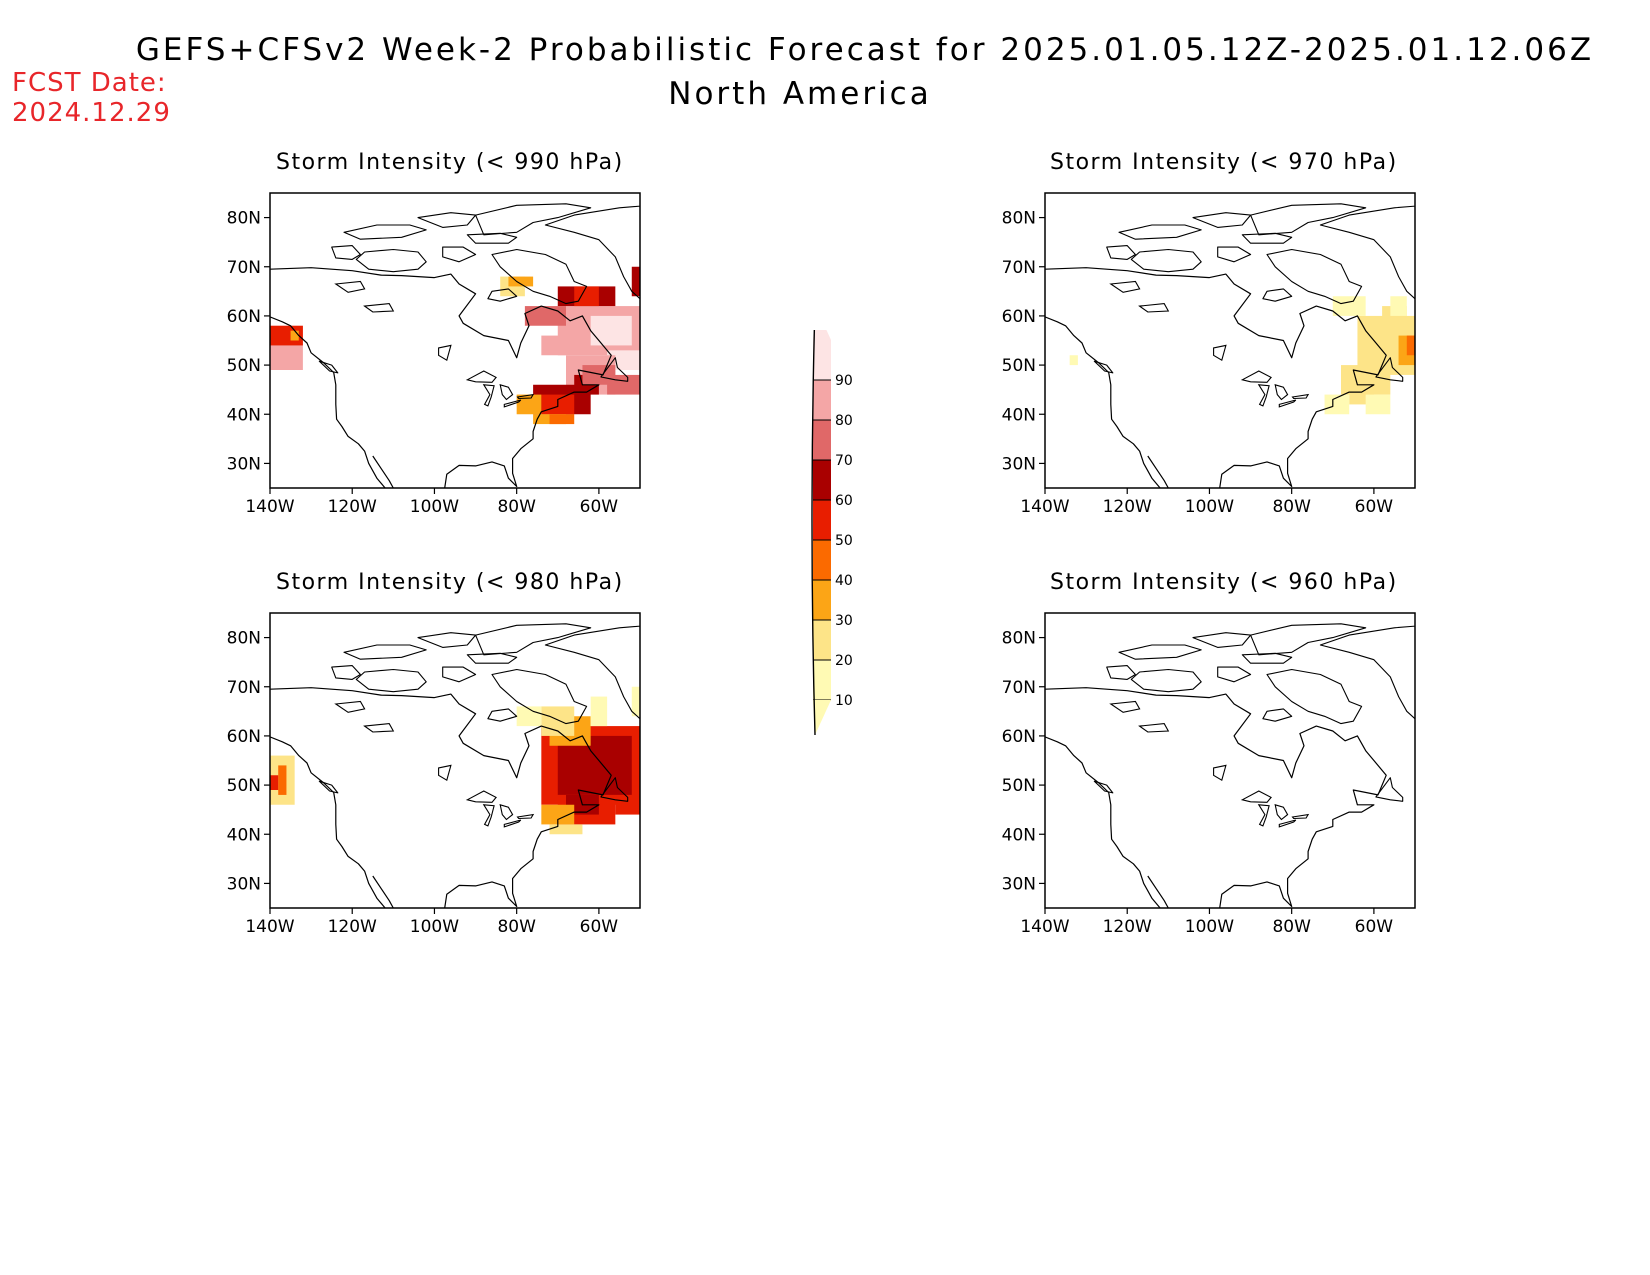 The width and height of the screenshot is (1650, 1275). What do you see at coordinates (1019, 835) in the screenshot?
I see `lat-tick-label: 40N` at bounding box center [1019, 835].